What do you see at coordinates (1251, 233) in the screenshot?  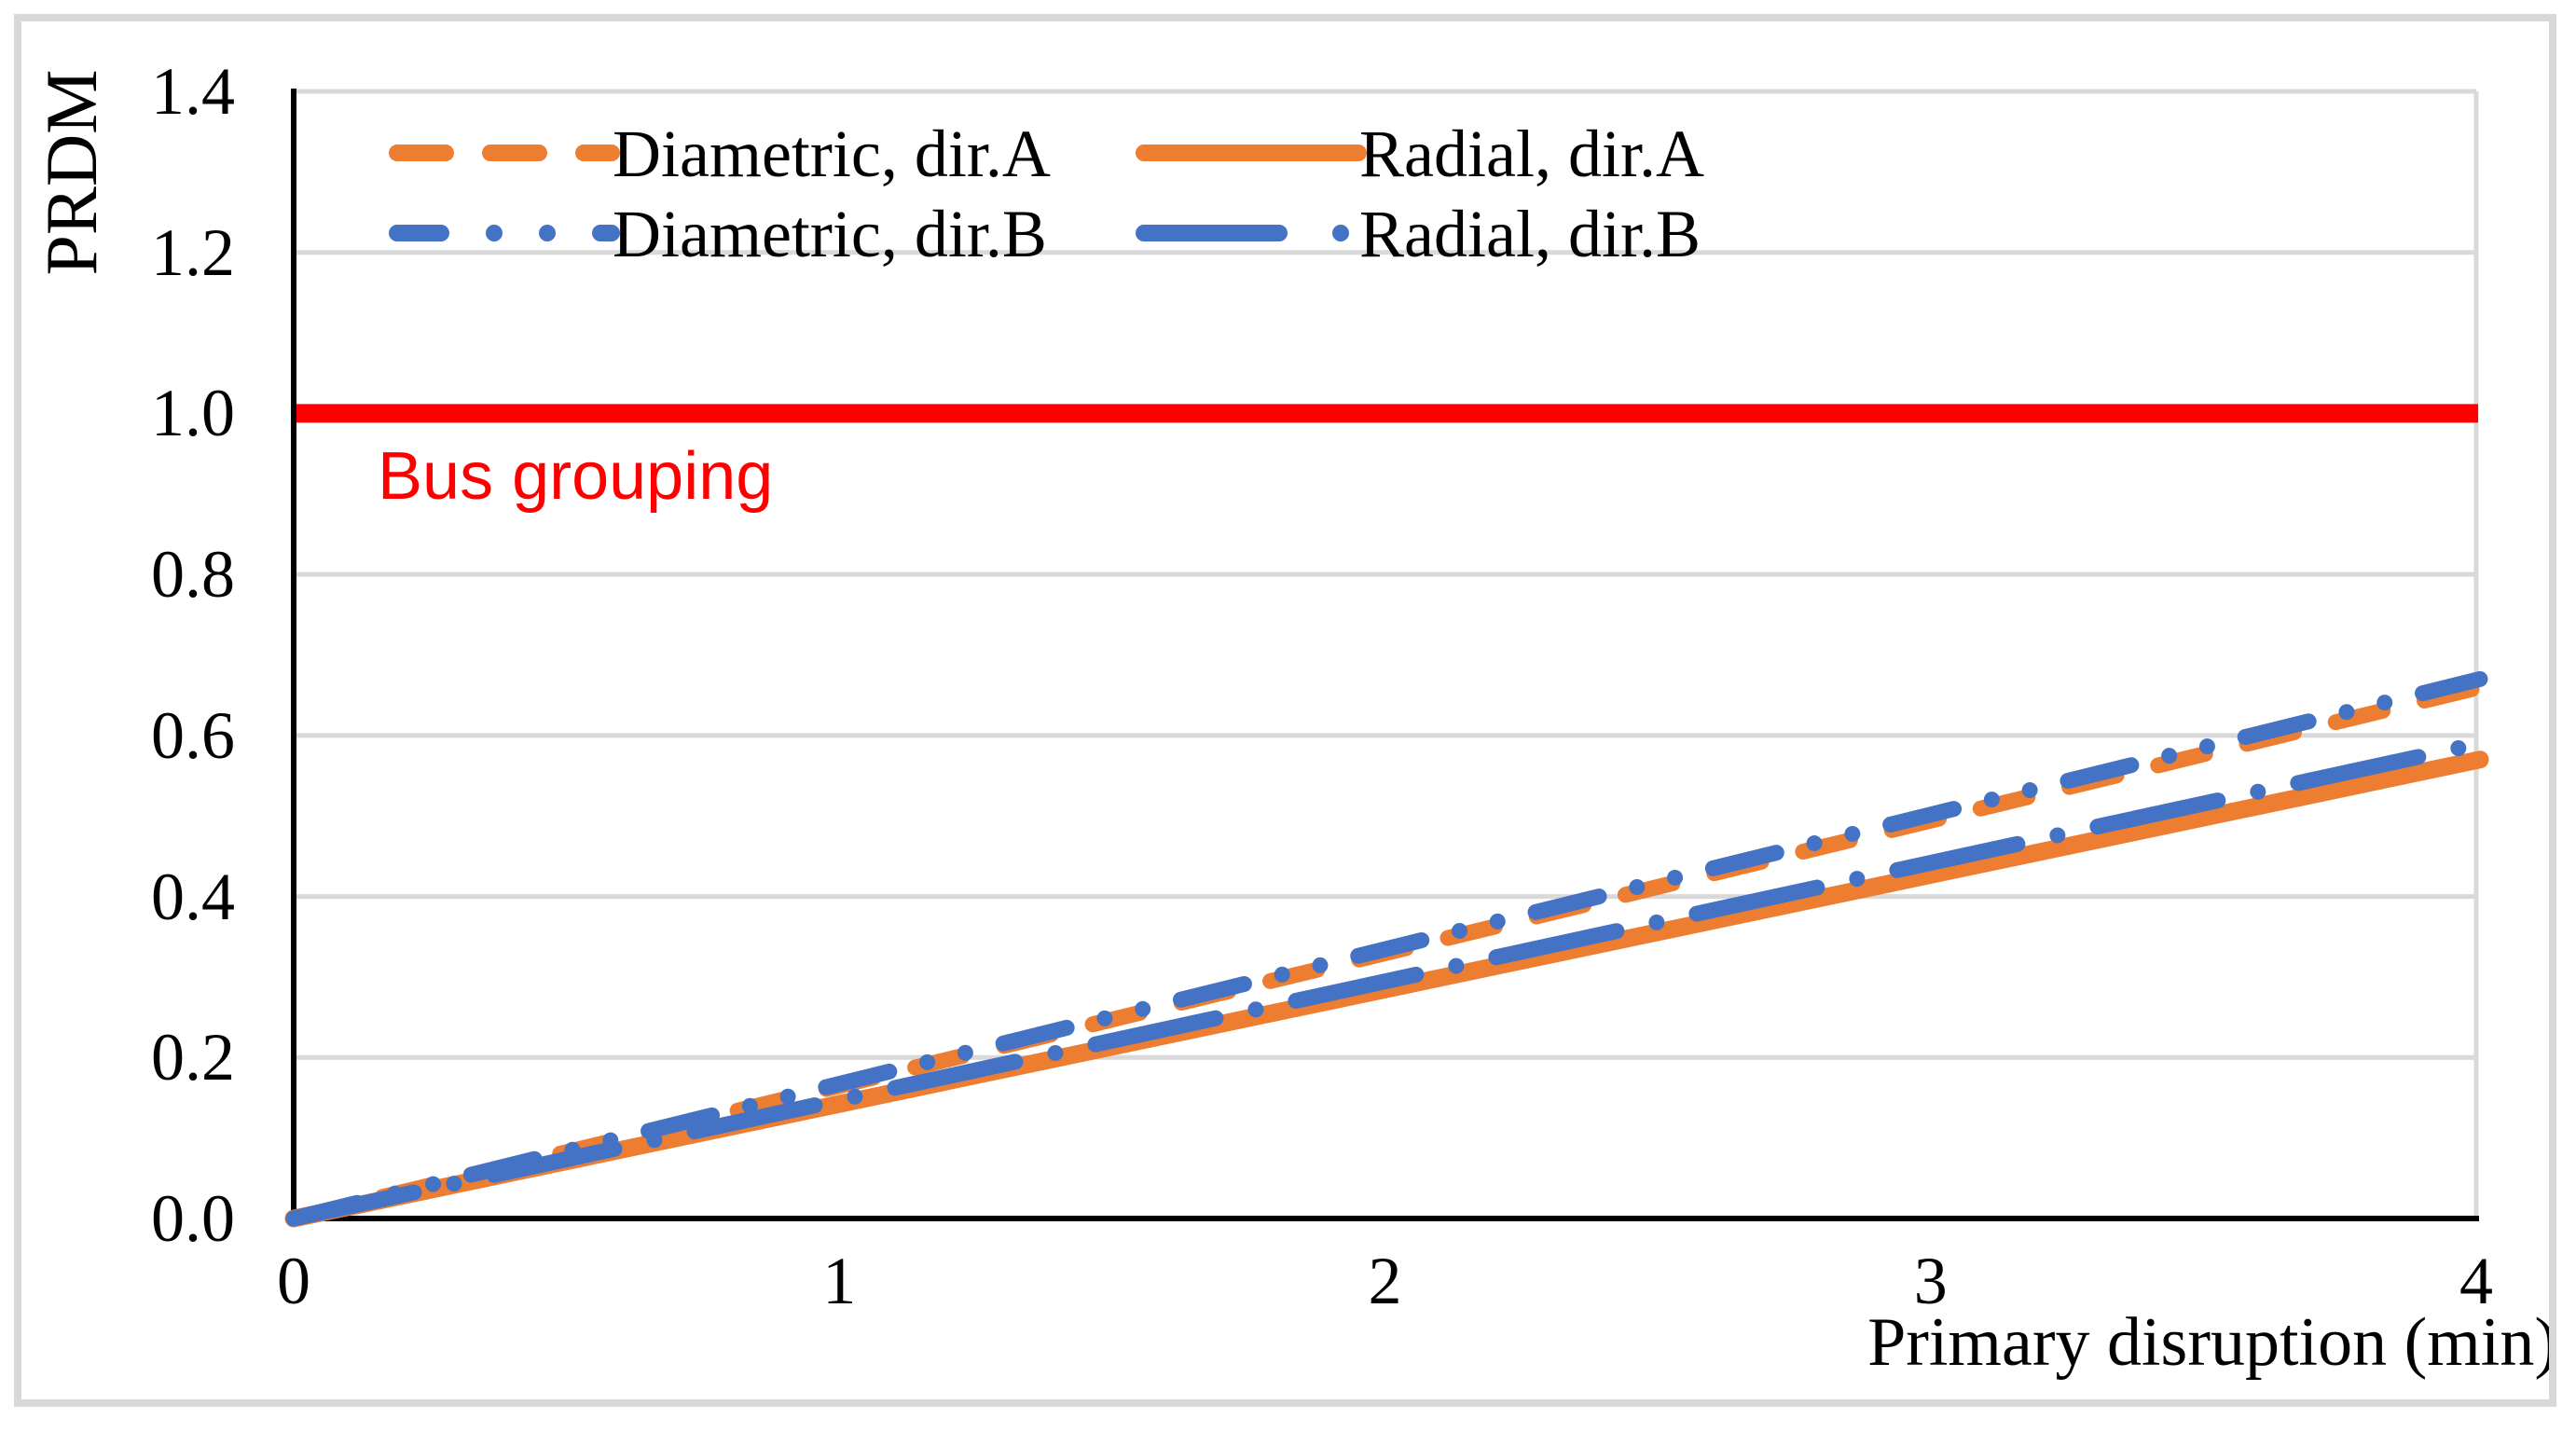 I see `legend-swatch-radial-dir-b` at bounding box center [1251, 233].